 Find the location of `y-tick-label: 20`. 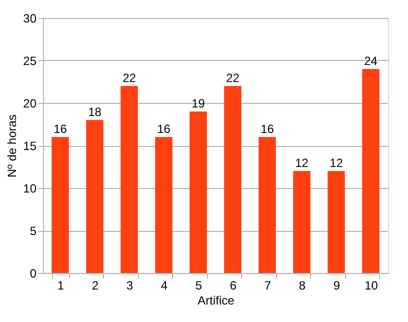

y-tick-label: 20 is located at coordinates (30, 103).